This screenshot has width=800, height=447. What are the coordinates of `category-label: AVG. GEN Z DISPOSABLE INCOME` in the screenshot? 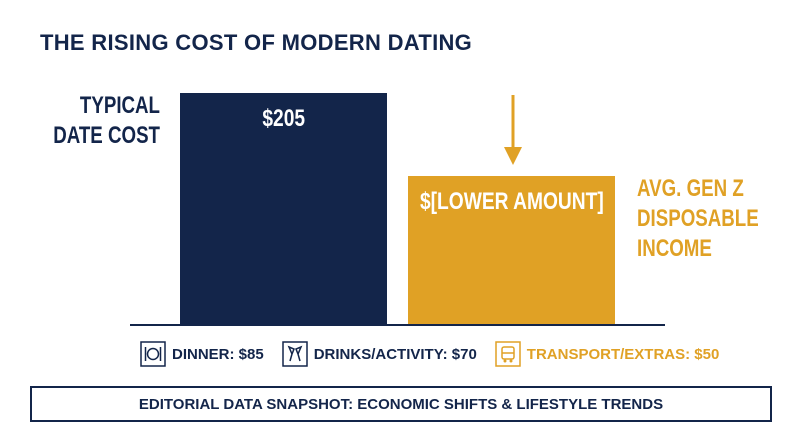 It's located at (698, 218).